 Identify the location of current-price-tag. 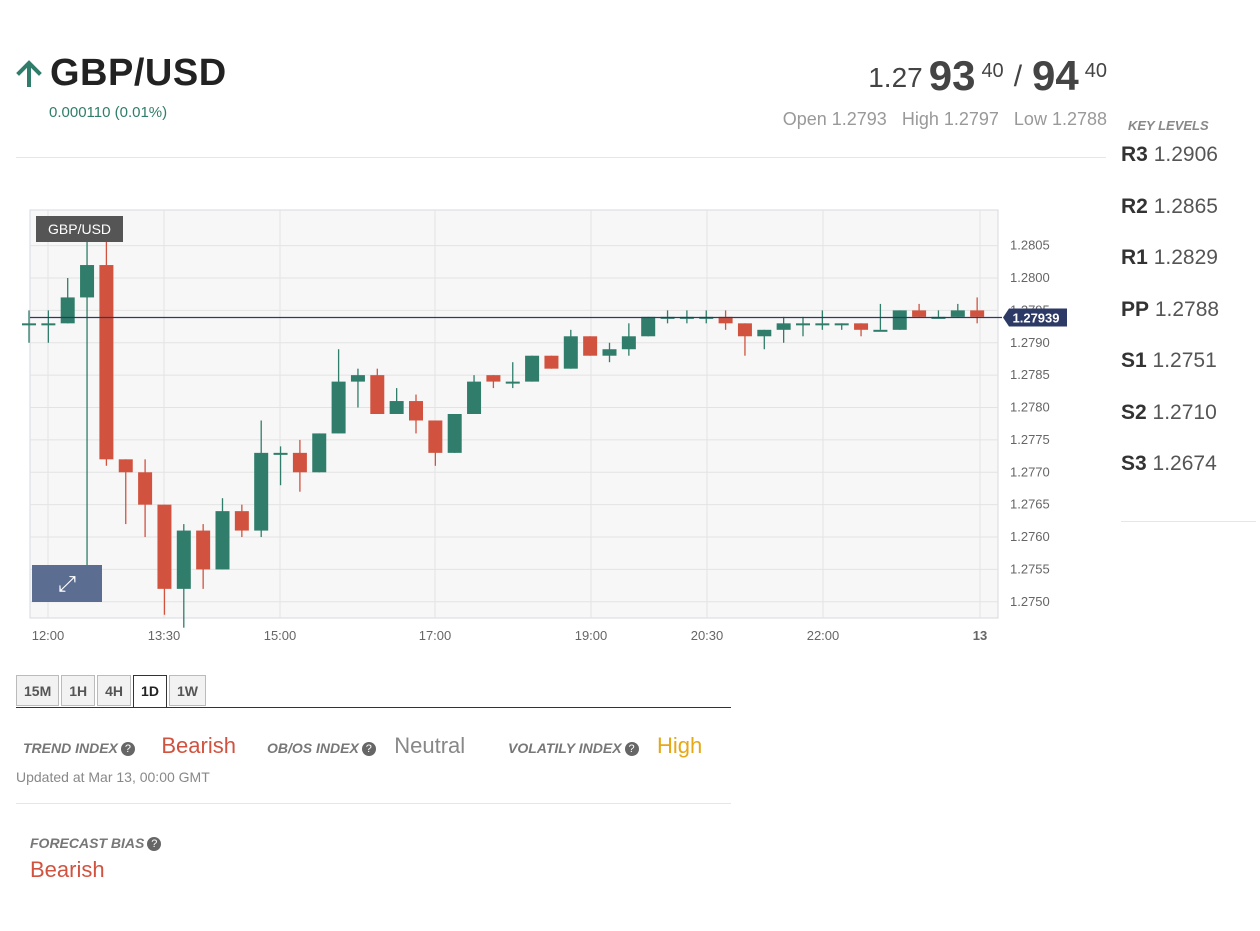
(1035, 317).